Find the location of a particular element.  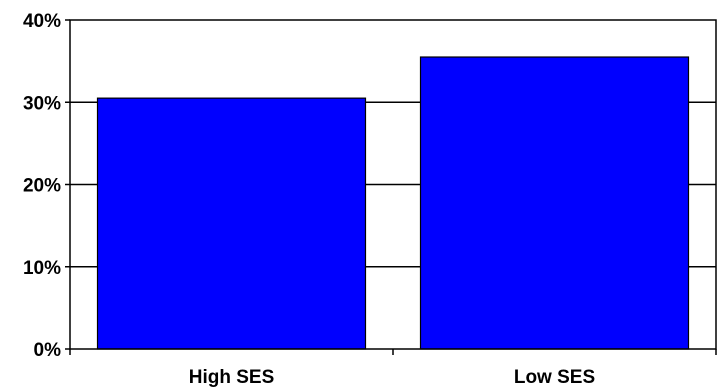

x-category-label-0: High SES is located at coordinates (232, 377).